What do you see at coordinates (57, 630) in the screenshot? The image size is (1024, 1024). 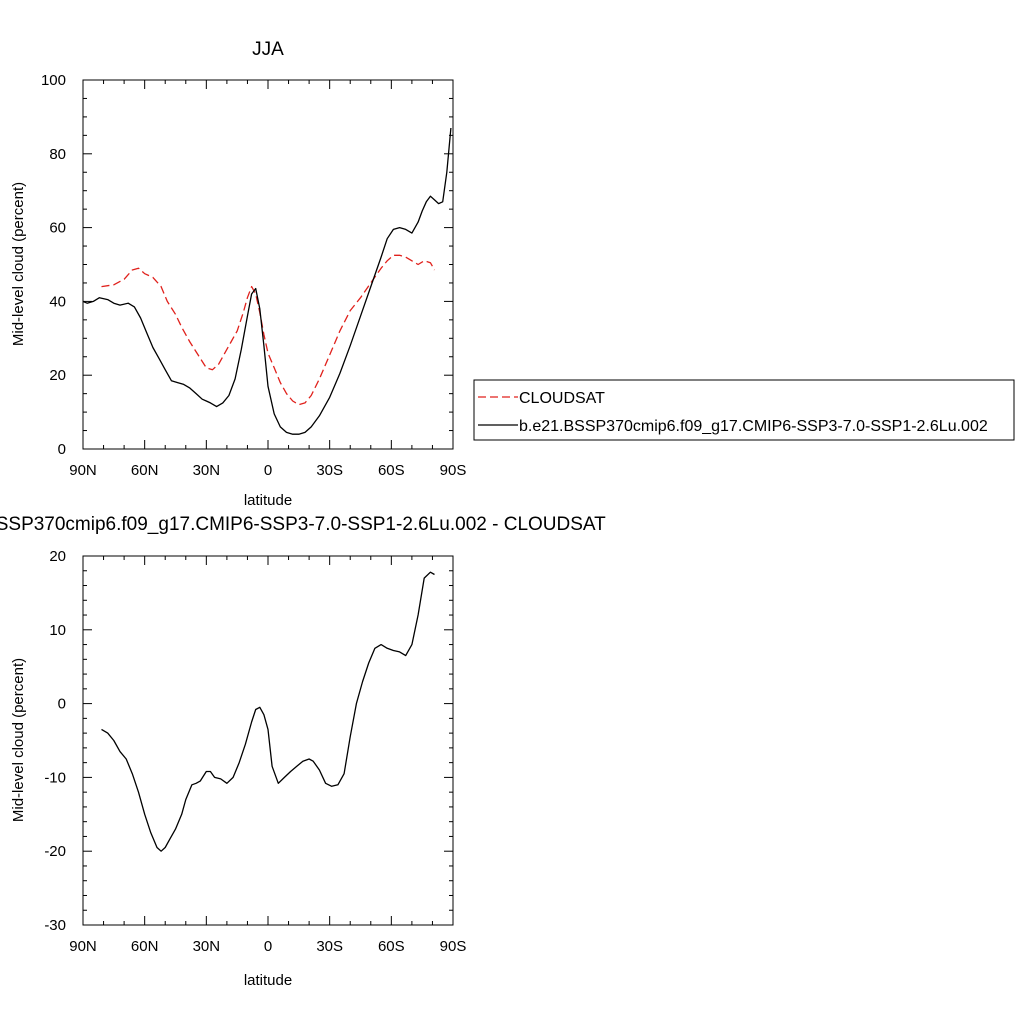 I see `bottom-y-tick-label: 10` at bounding box center [57, 630].